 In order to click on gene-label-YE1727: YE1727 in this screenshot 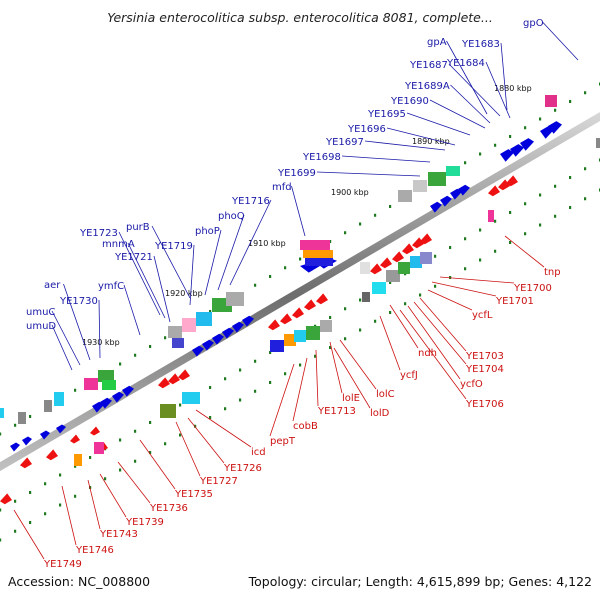, I will do `click(218, 481)`.